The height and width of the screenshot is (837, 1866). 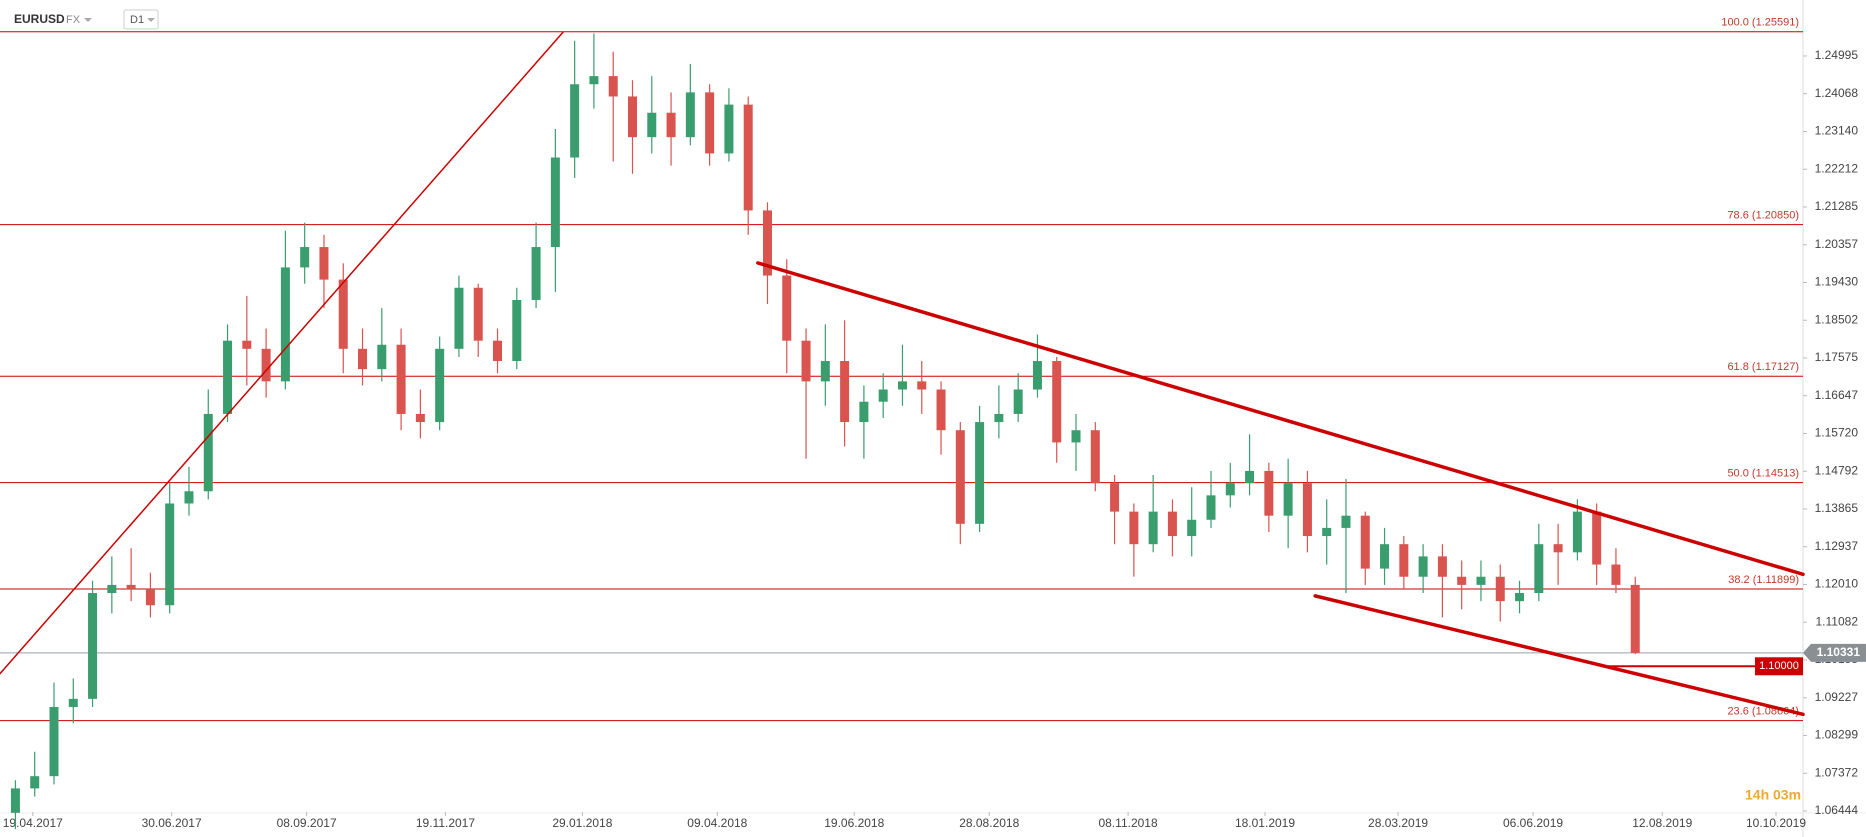 I want to click on target-box, so click(x=1779, y=666).